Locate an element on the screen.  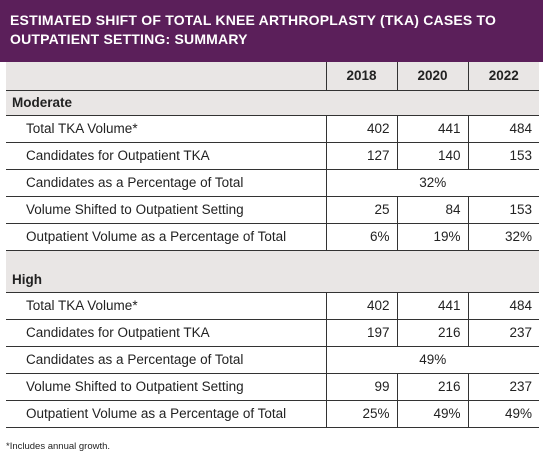
column-header-2020: 2020 is located at coordinates (432, 76).